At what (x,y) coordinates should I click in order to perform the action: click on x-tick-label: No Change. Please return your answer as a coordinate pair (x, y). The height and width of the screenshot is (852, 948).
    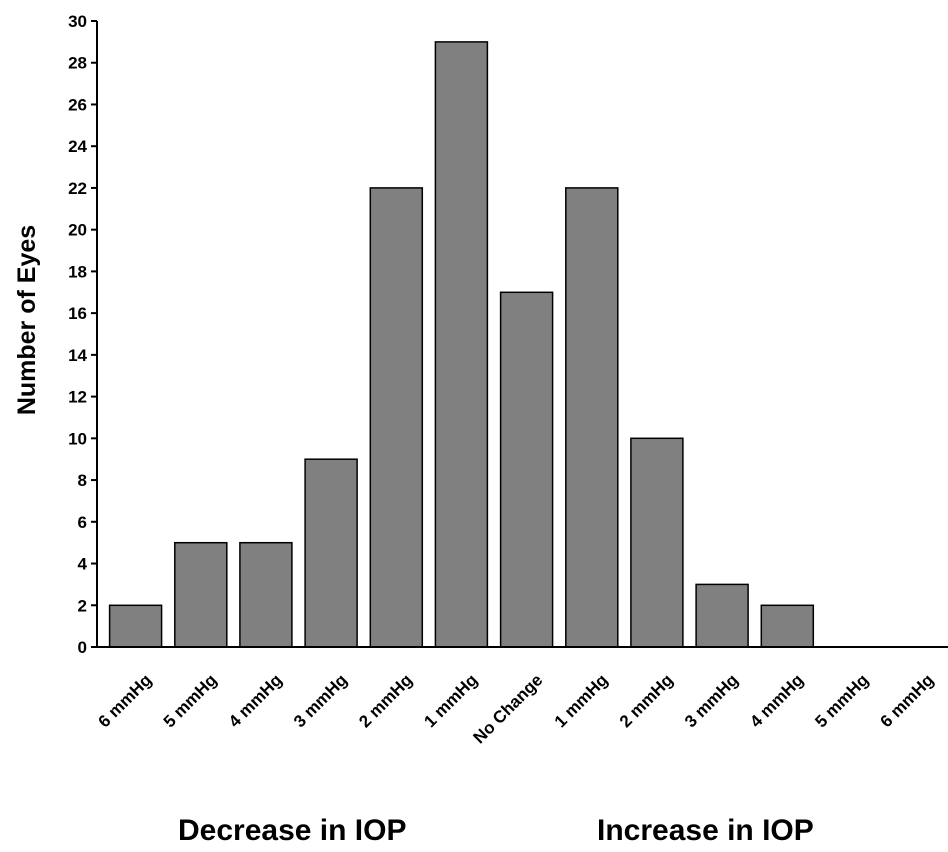
    Looking at the image, I should click on (508, 708).